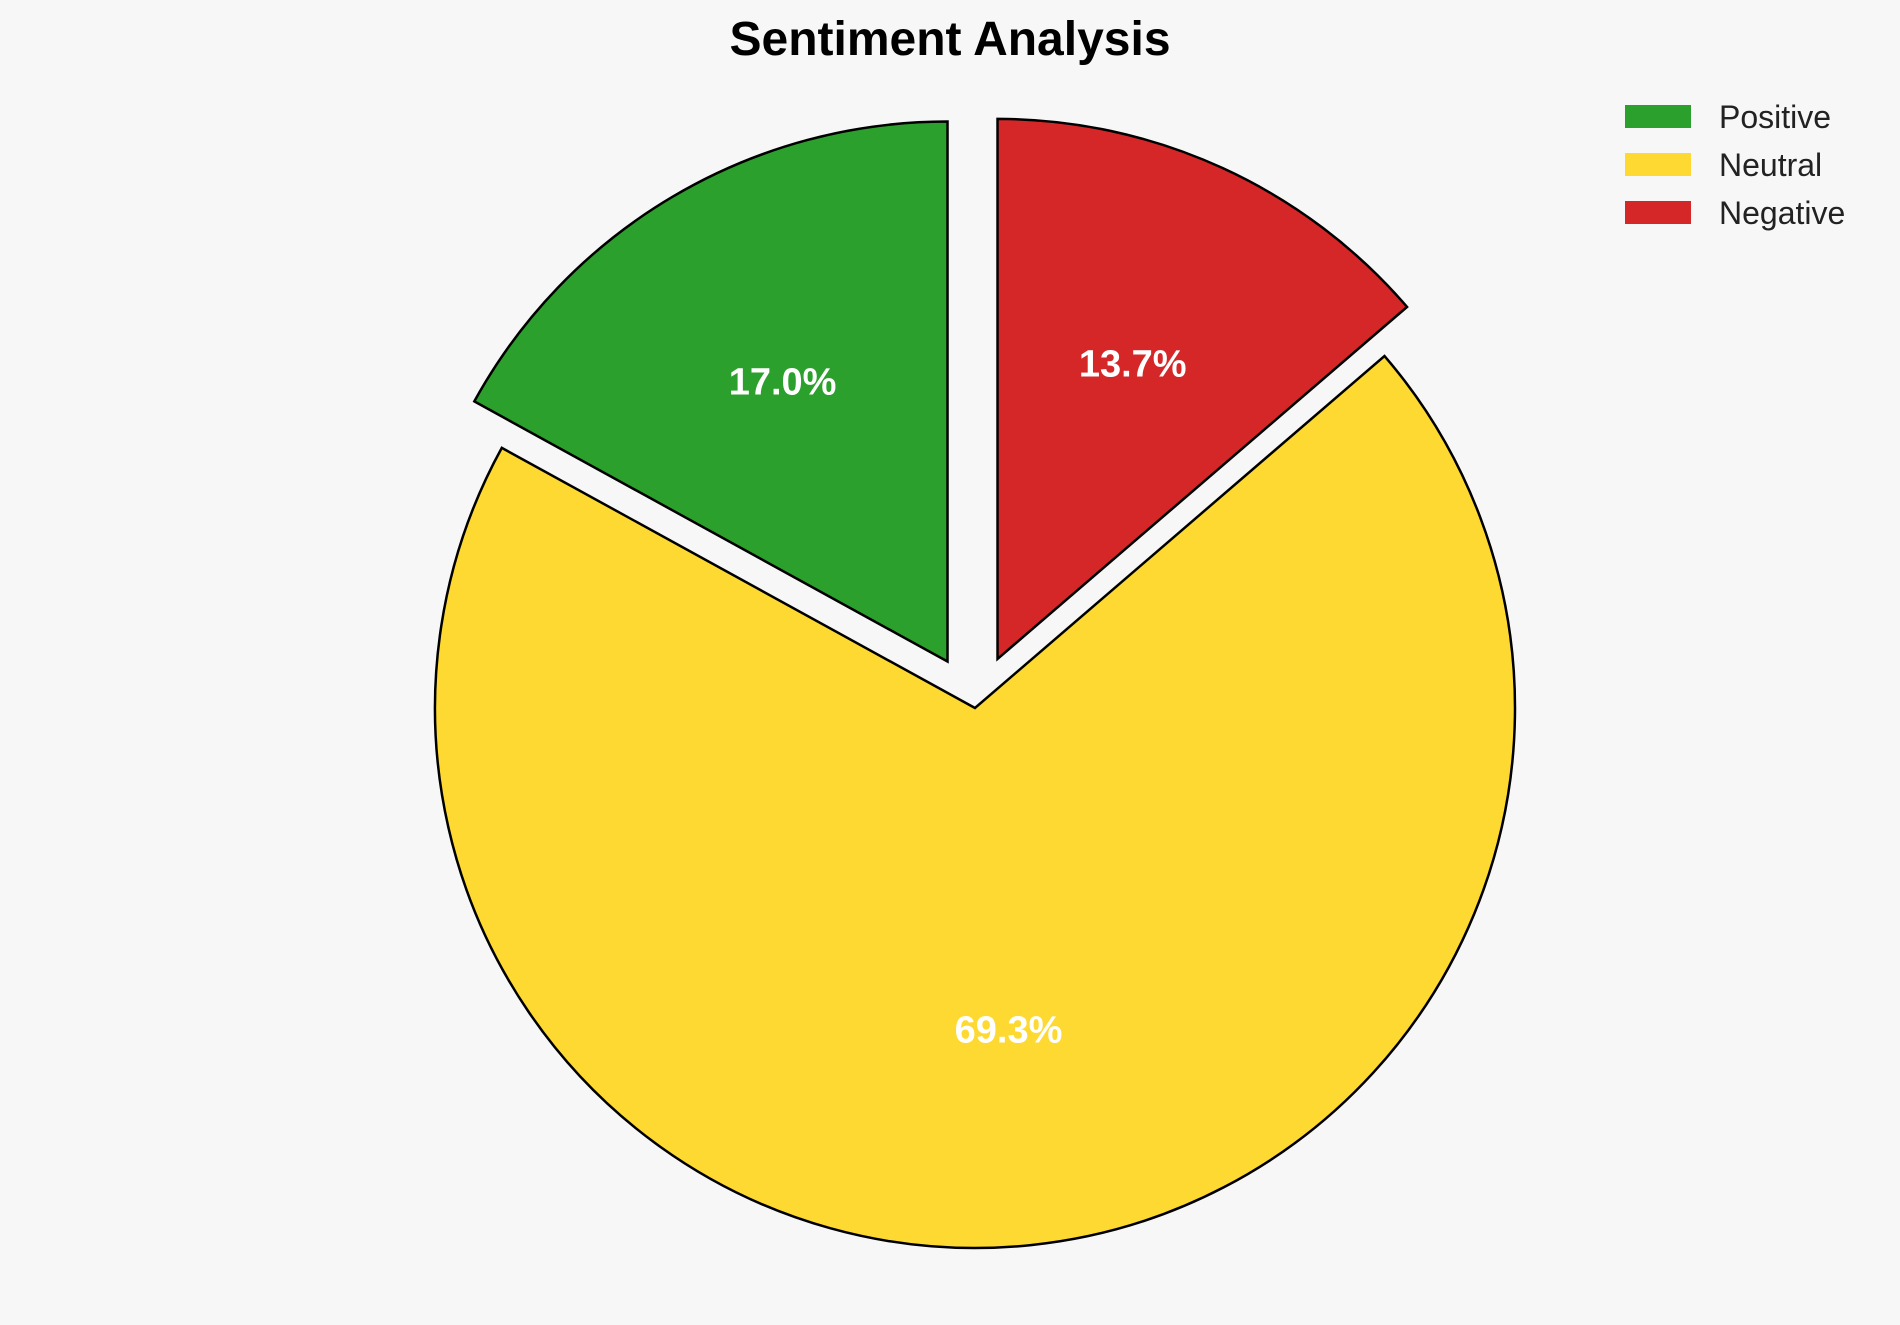  What do you see at coordinates (1202, 389) in the screenshot?
I see `pie-slice-negative` at bounding box center [1202, 389].